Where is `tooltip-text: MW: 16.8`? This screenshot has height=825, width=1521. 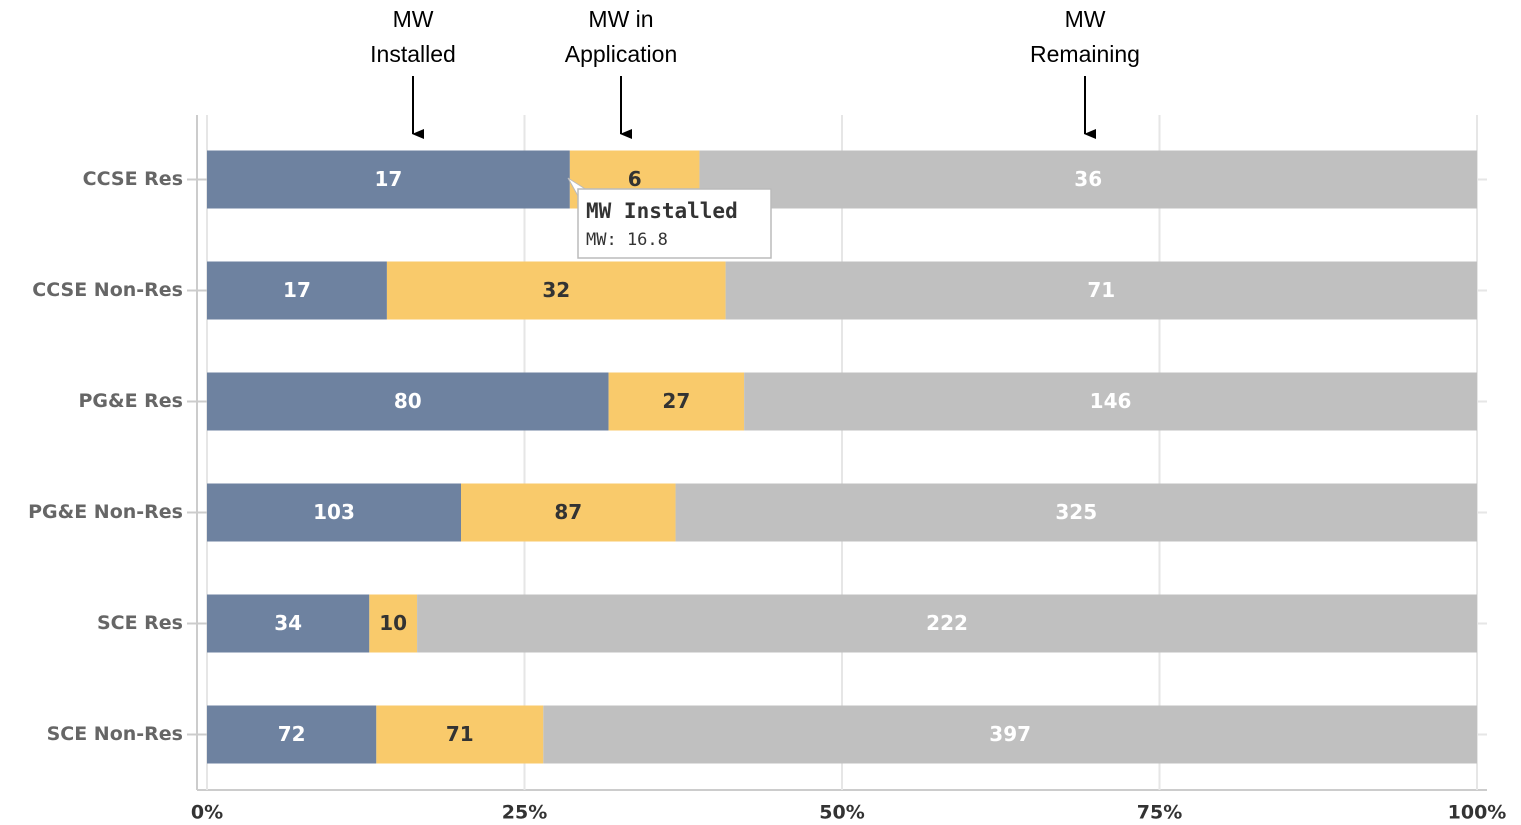 tooltip-text: MW: 16.8 is located at coordinates (627, 240).